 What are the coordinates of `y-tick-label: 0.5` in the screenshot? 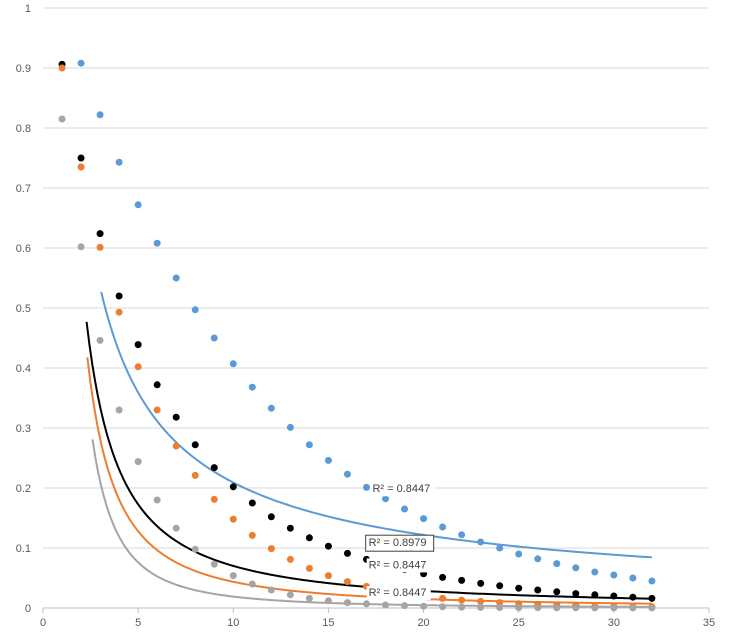 It's located at (23, 309).